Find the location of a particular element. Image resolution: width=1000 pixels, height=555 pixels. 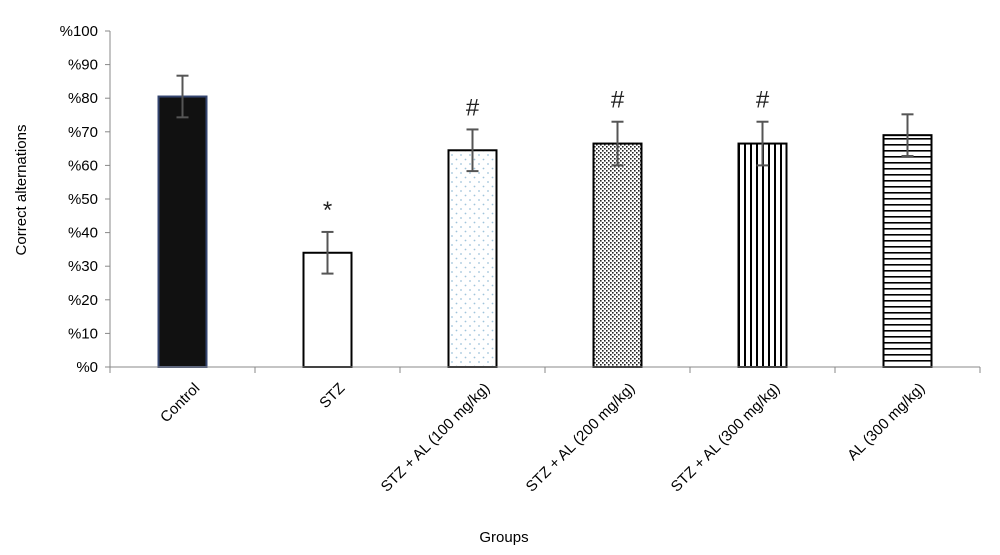

y-tick-label: %90 is located at coordinates (83, 65).